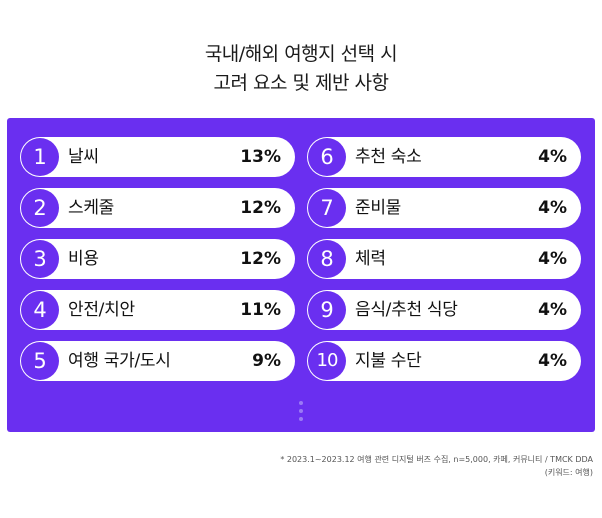 The width and height of the screenshot is (602, 518). What do you see at coordinates (260, 310) in the screenshot?
I see `rank-percent: 11%` at bounding box center [260, 310].